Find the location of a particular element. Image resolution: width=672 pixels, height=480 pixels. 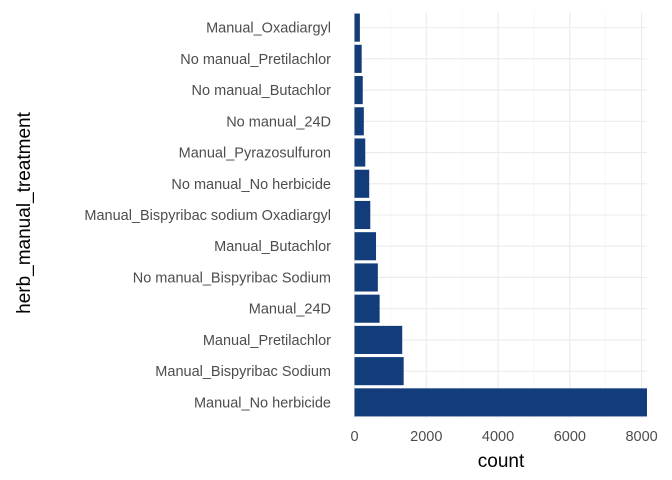

y-tick-label: Manual_Bispyribac Sodium is located at coordinates (243, 372).